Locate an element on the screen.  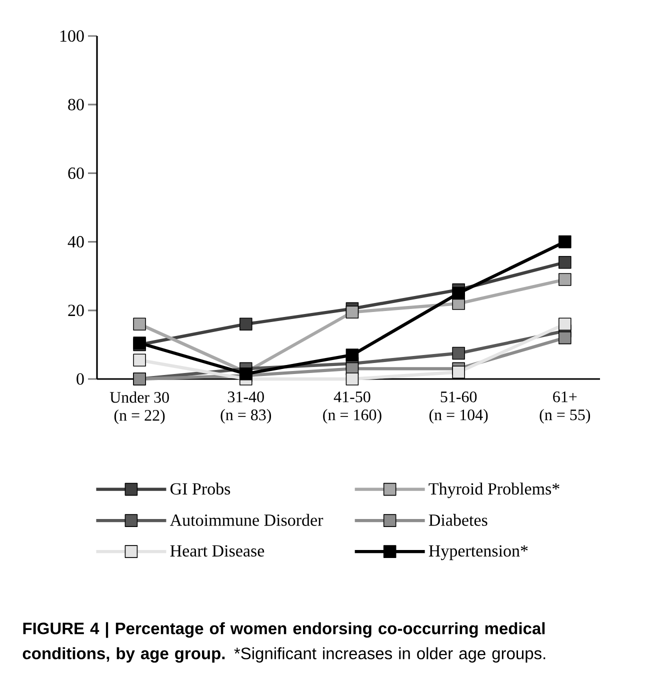
y-tick-label: 100 is located at coordinates (72, 36).